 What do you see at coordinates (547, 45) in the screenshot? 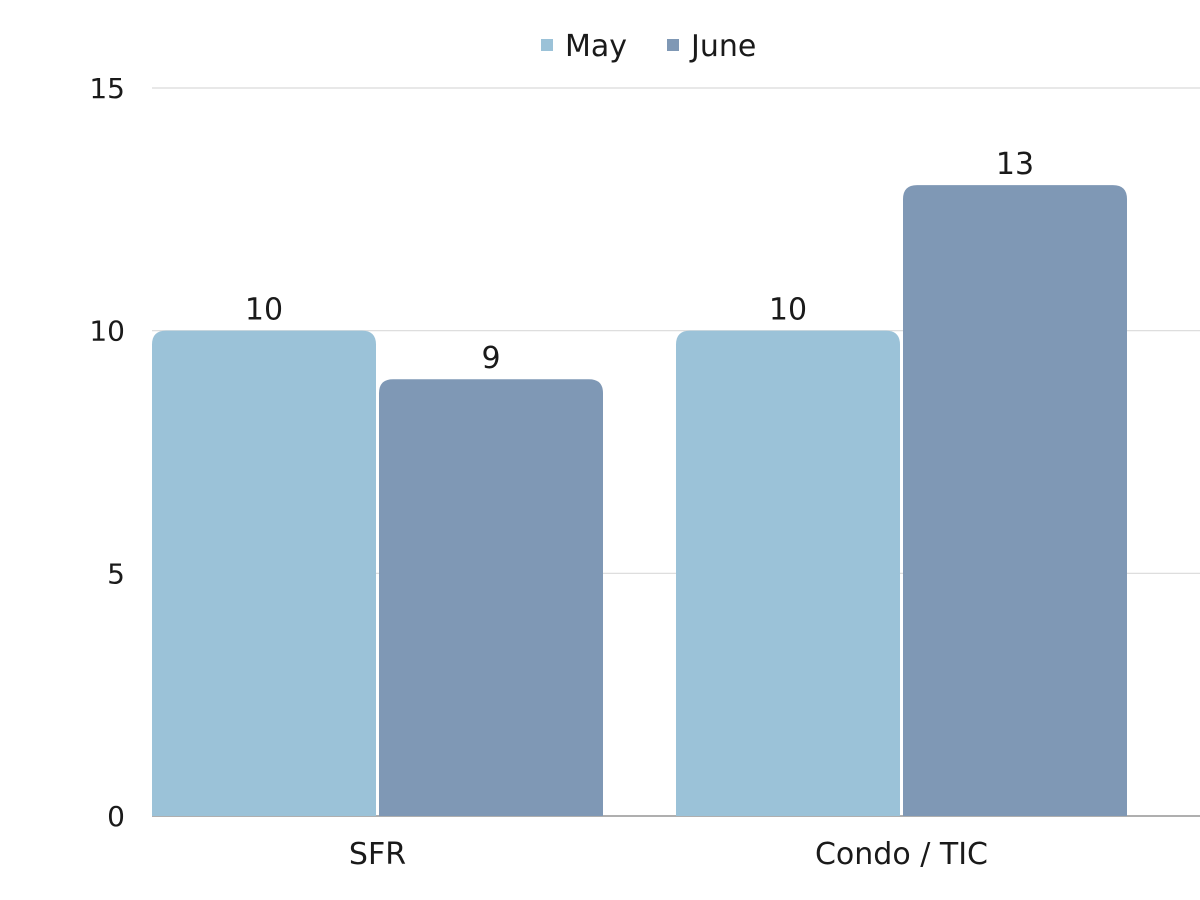
I see `legend-swatch-may` at bounding box center [547, 45].